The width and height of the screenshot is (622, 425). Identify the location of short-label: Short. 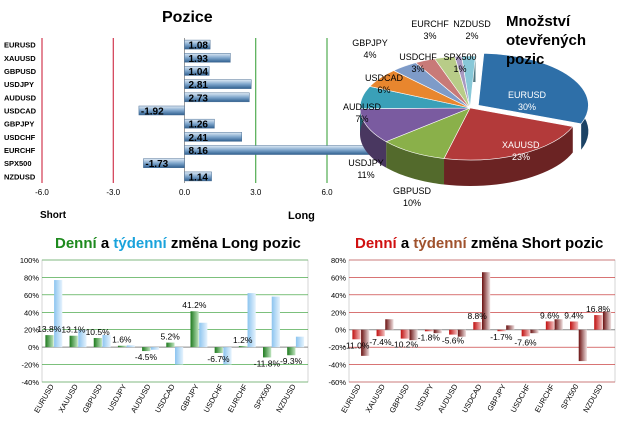
(53, 215).